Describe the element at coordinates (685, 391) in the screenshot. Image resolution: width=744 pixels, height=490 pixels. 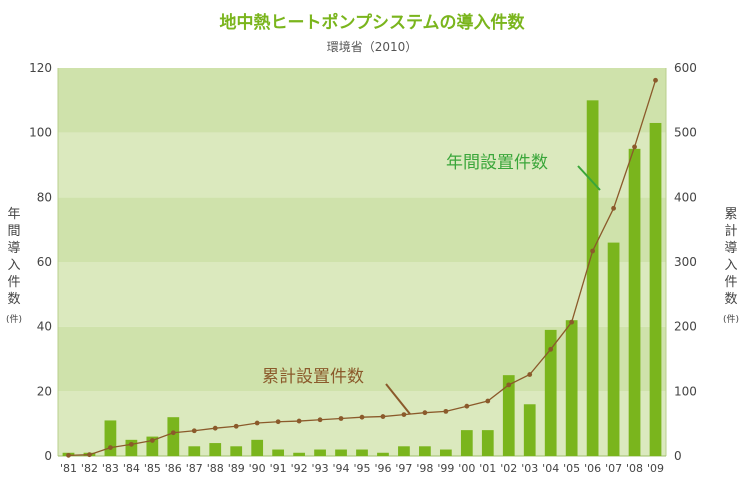
I see `right-tick-label: 100` at that location.